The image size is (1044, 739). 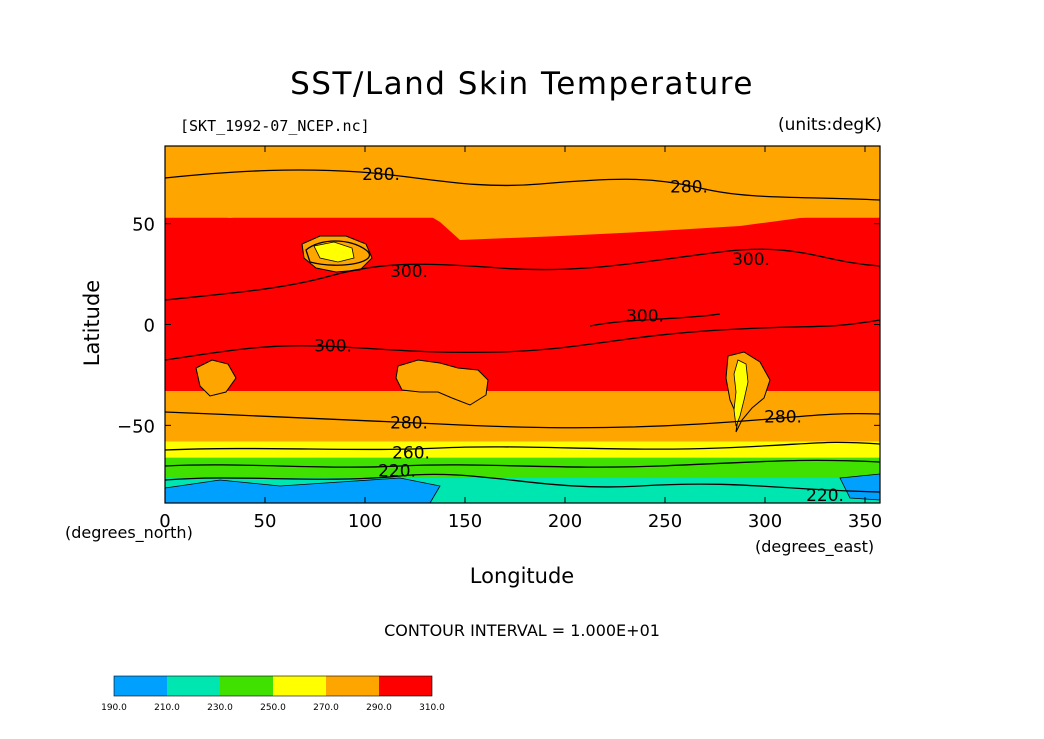 What do you see at coordinates (216, 378) in the screenshot?
I see `southern-africa-shape` at bounding box center [216, 378].